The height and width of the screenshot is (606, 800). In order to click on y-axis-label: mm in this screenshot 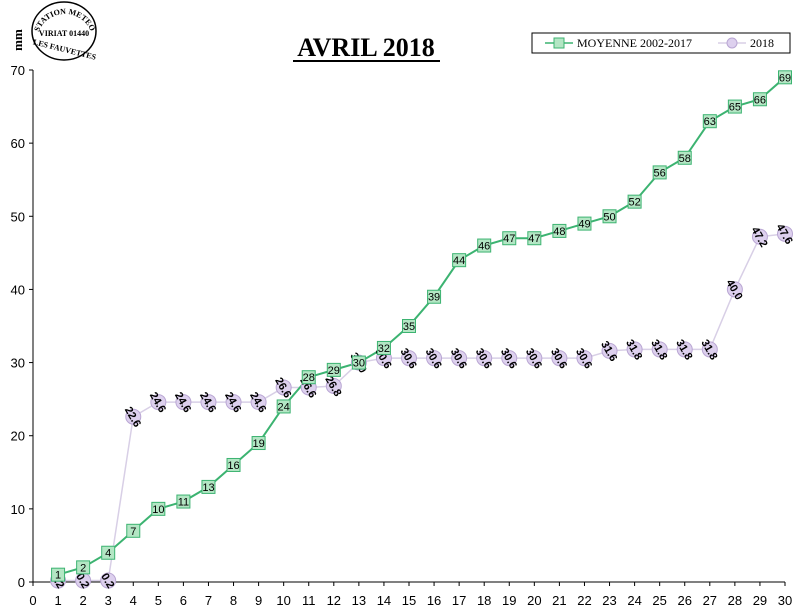, I will do `click(17, 40)`.